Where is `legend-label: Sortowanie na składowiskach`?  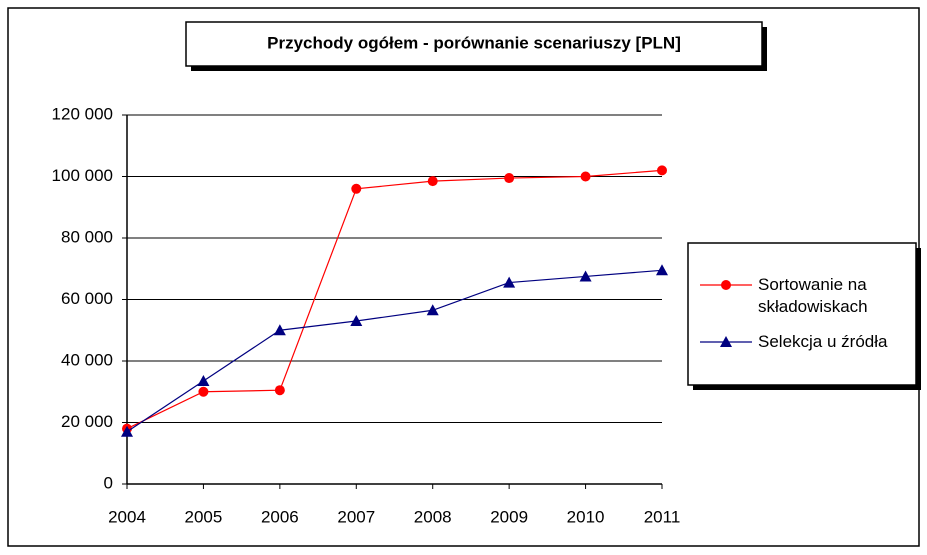 legend-label: Sortowanie na składowiskach is located at coordinates (813, 295).